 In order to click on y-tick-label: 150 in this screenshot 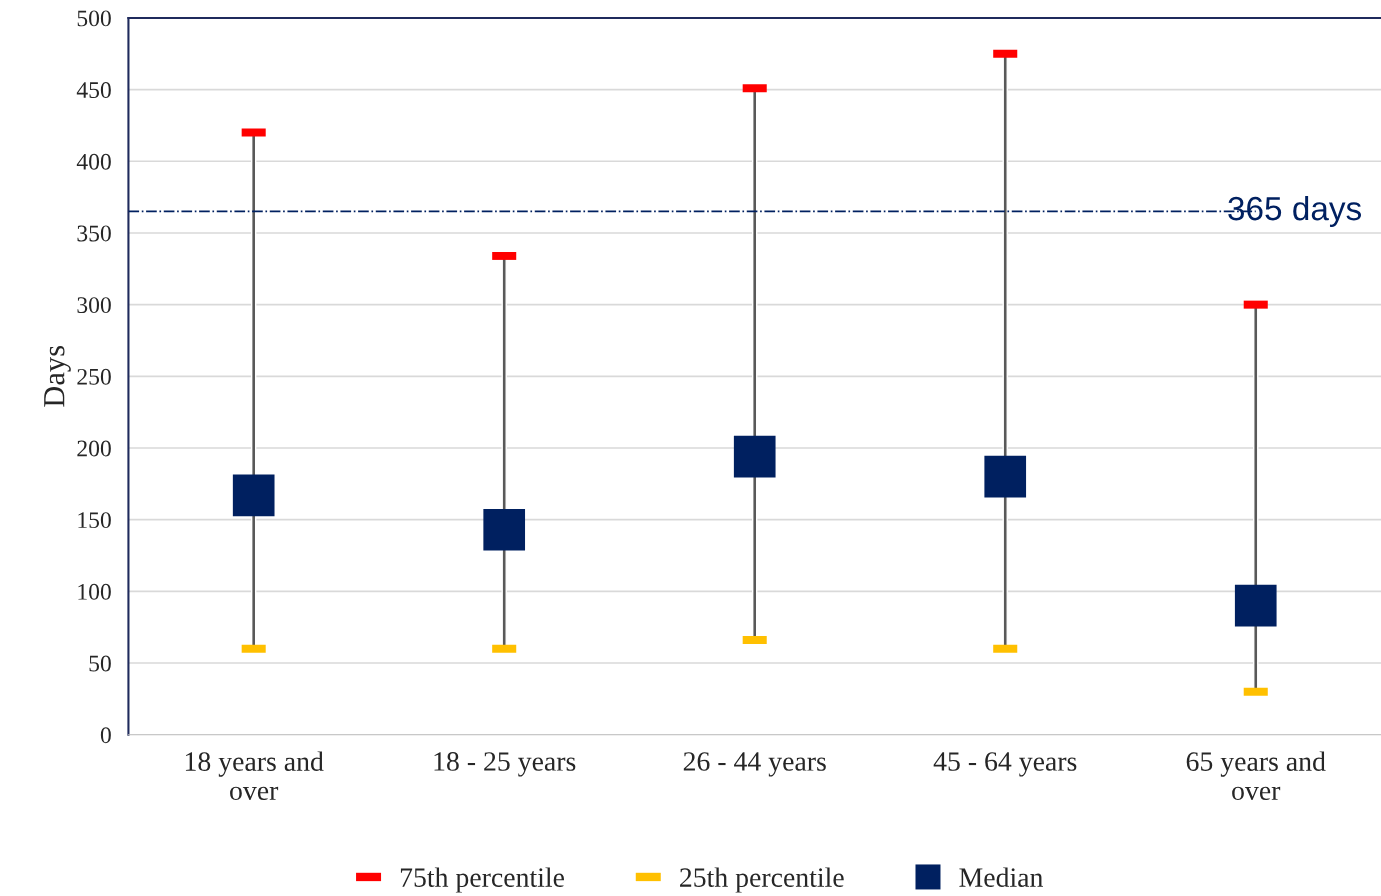, I will do `click(94, 520)`.